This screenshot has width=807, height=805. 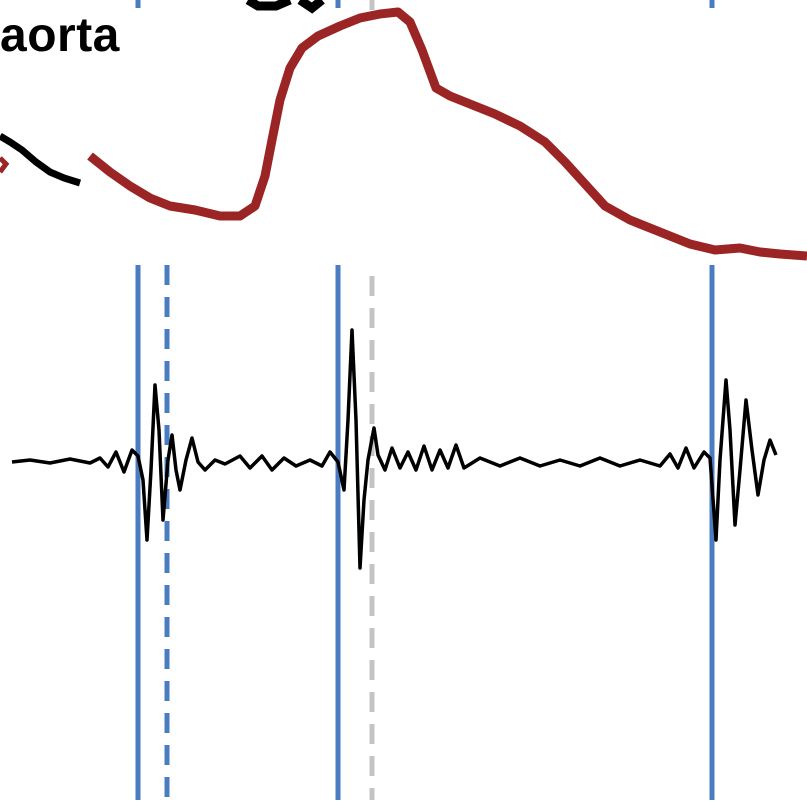 What do you see at coordinates (285, 7) in the screenshot?
I see `cropped-glyph` at bounding box center [285, 7].